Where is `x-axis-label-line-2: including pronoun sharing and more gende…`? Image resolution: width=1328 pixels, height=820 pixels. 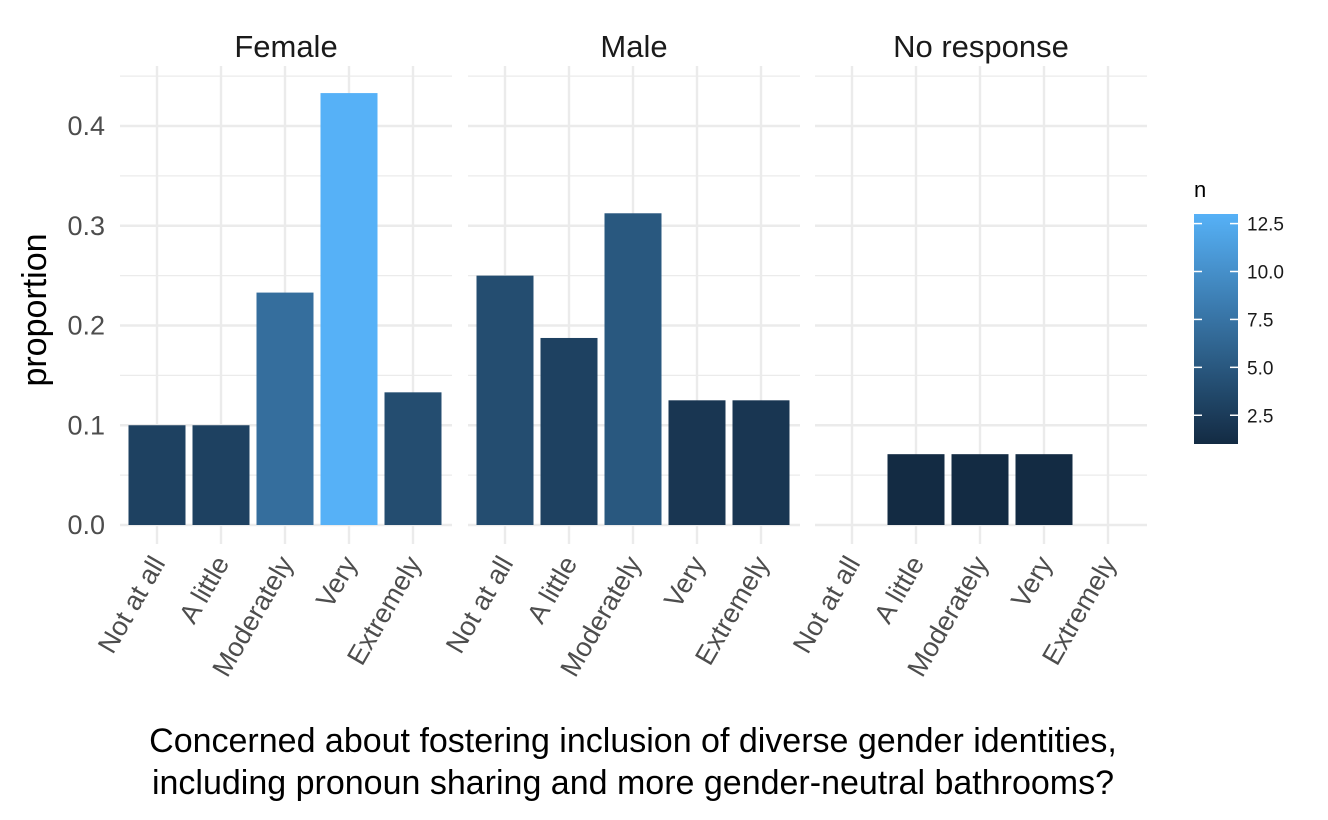 x-axis-label-line-2: including pronoun sharing and more gende… is located at coordinates (633, 783).